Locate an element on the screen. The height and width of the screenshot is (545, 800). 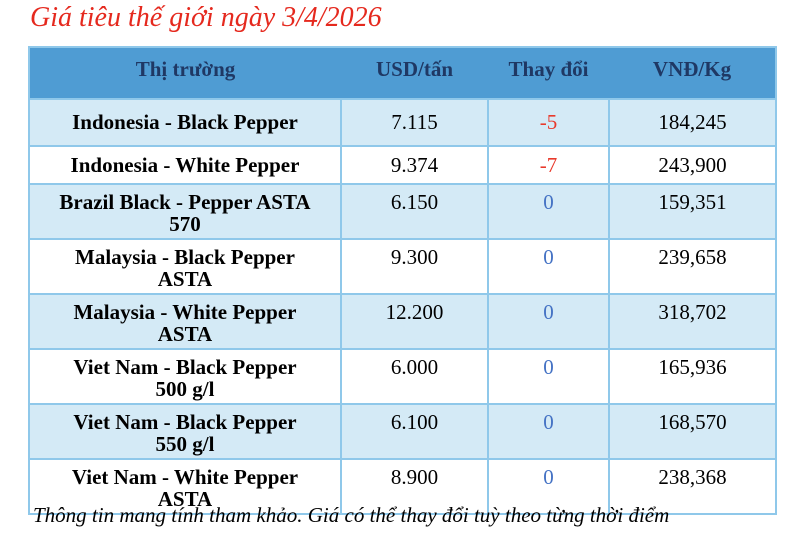
vnd-cell: 243,900 is located at coordinates (692, 165).